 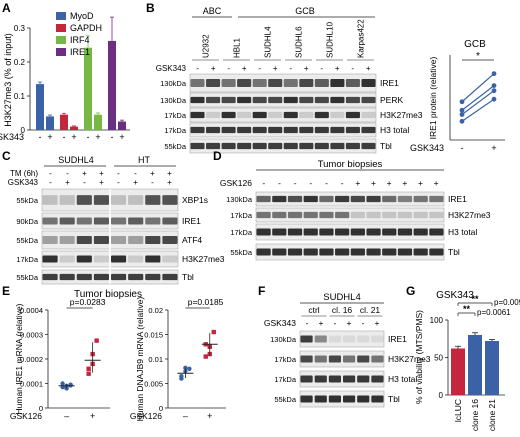 I want to click on significance-stars: **, so click(x=467, y=309).